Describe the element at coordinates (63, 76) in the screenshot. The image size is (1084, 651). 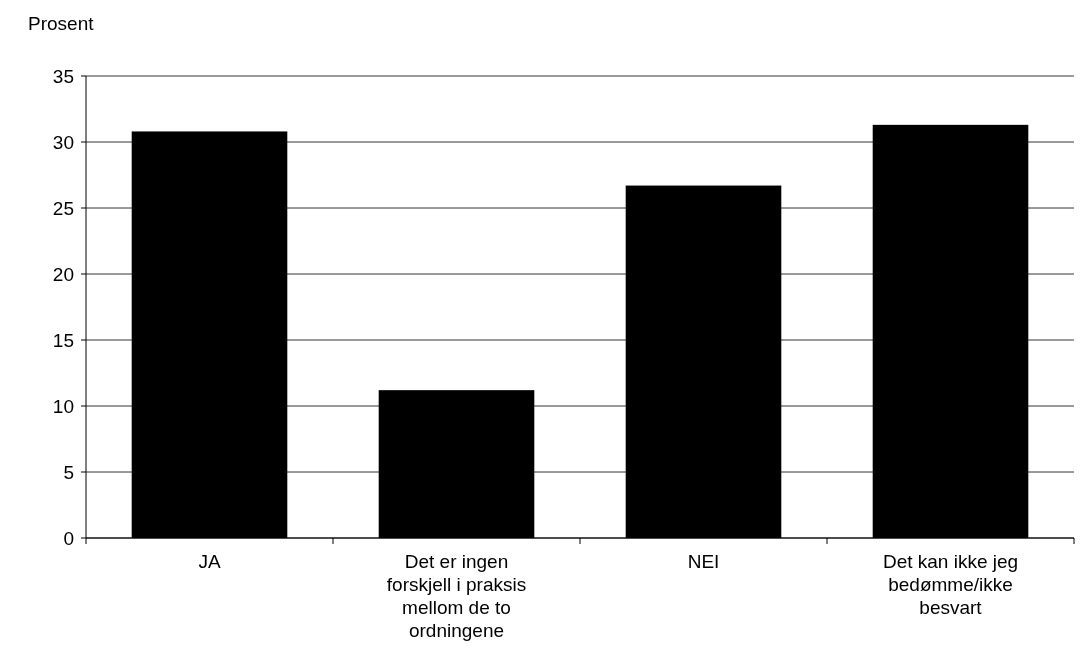
I see `y-tick-label: 35` at that location.